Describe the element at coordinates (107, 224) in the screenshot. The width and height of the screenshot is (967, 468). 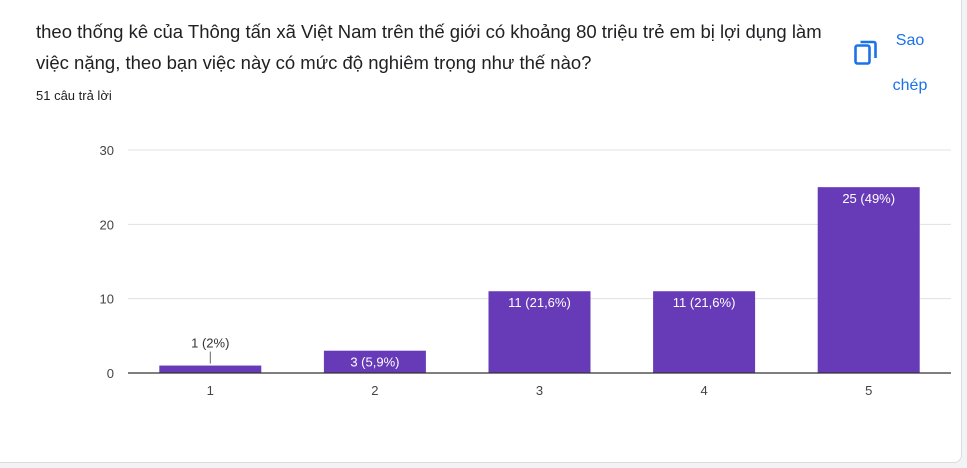
I see `y-tick-label: 20` at that location.